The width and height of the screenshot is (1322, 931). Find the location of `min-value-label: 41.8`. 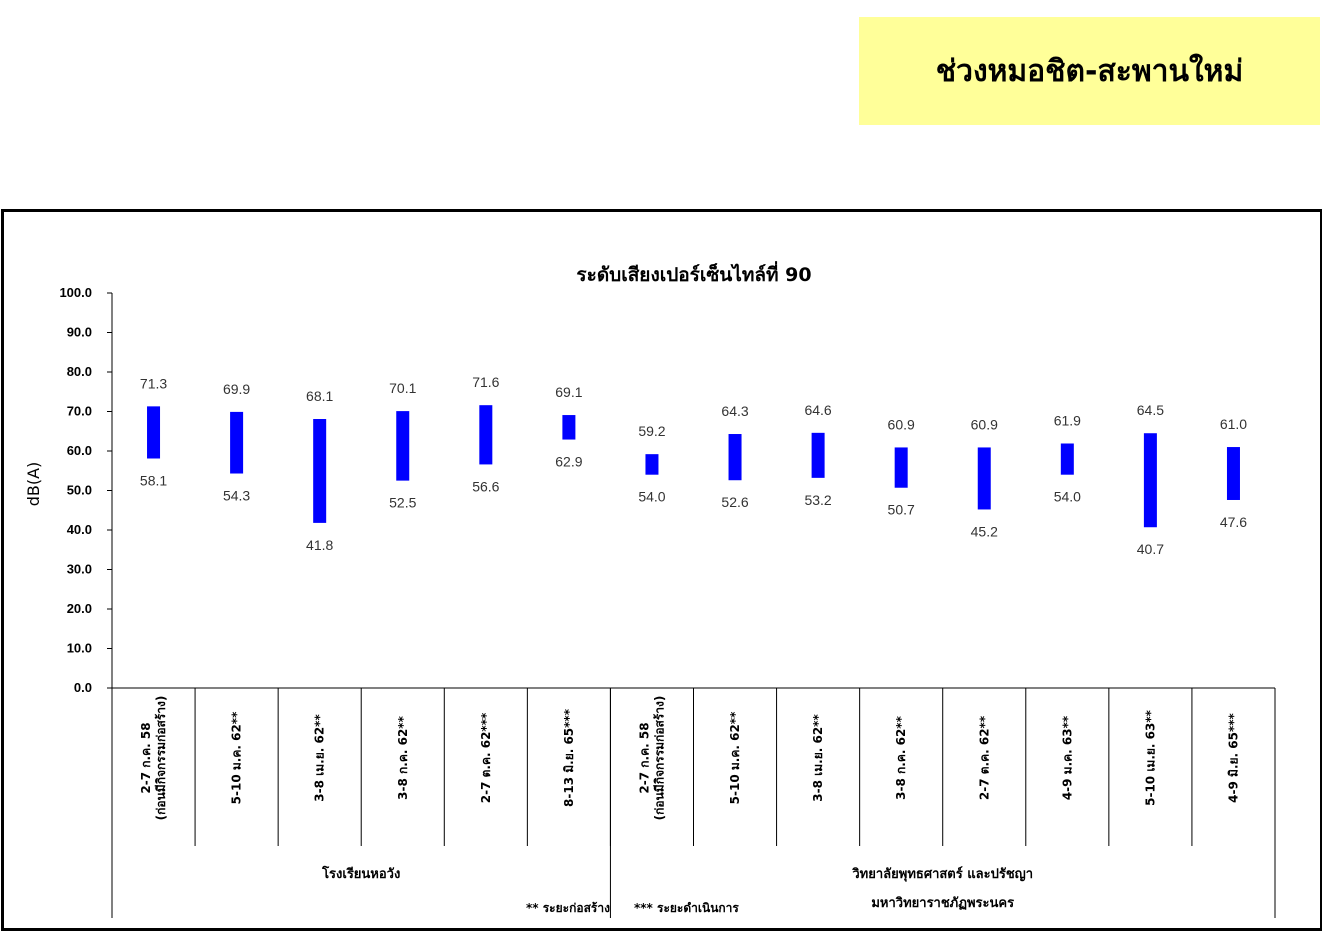

min-value-label: 41.8 is located at coordinates (319, 545).